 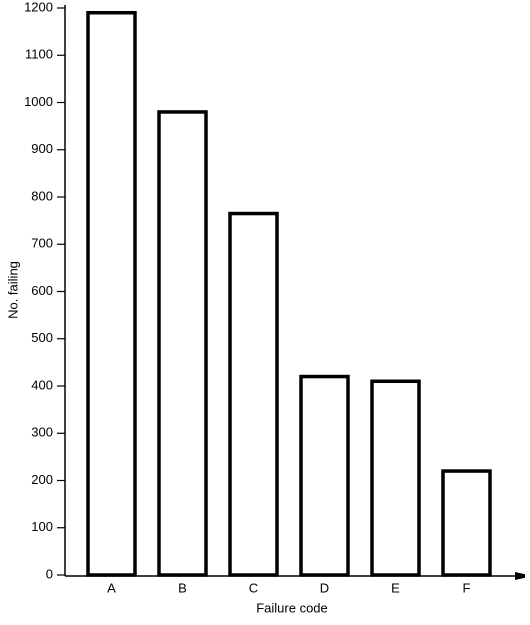 I want to click on x-tick-label: A, so click(x=111, y=587).